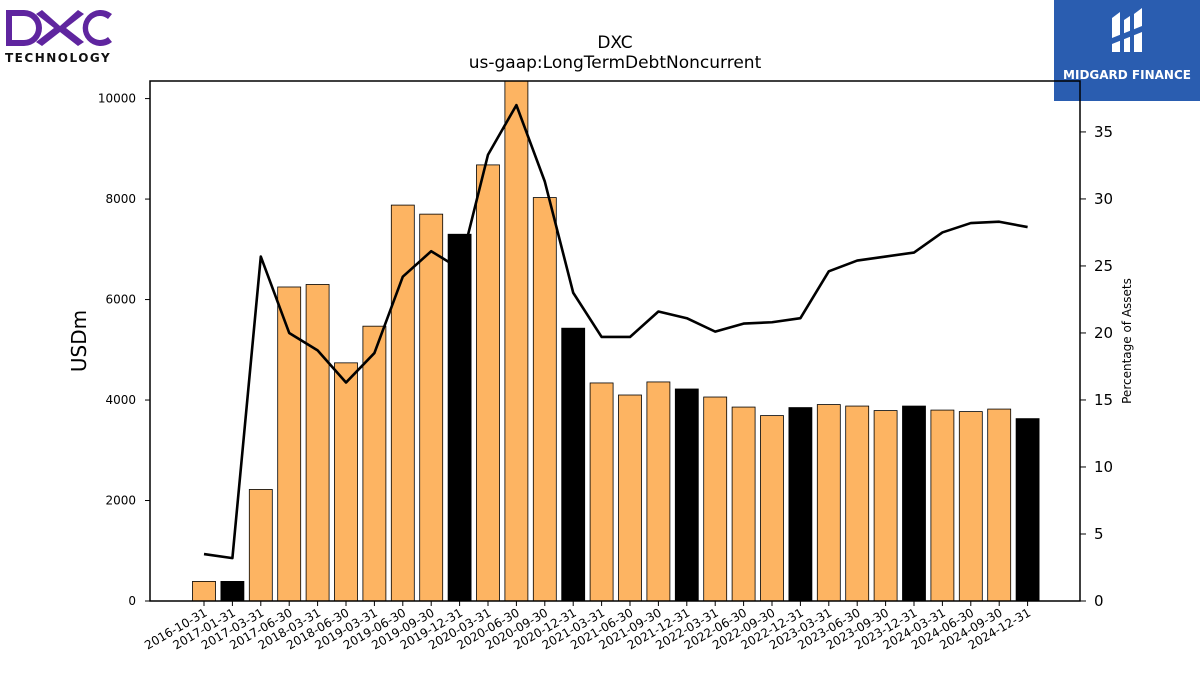  I want to click on y-axis-label-right: Percentage of Assets, so click(1127, 341).